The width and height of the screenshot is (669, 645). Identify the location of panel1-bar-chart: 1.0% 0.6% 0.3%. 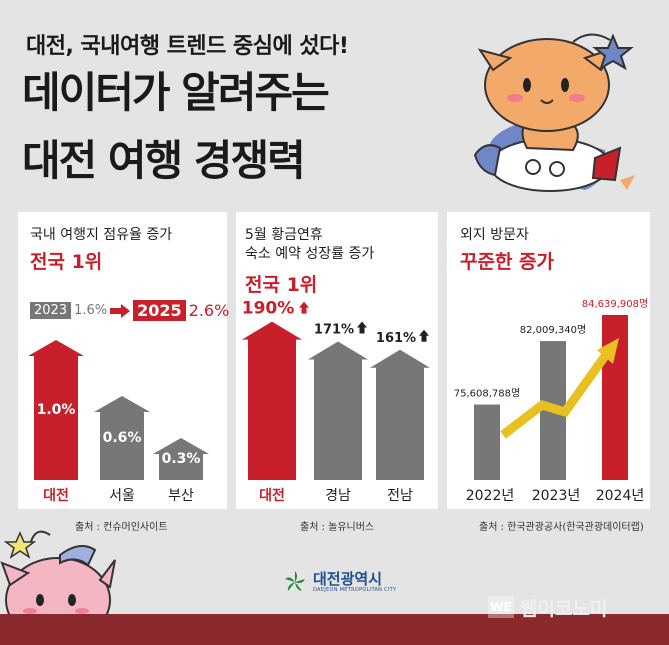
(118, 410).